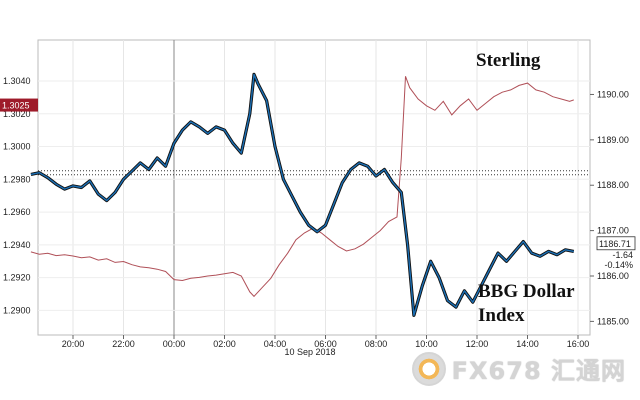  I want to click on dollar-last-change-pct: -0.14%, so click(618, 265).